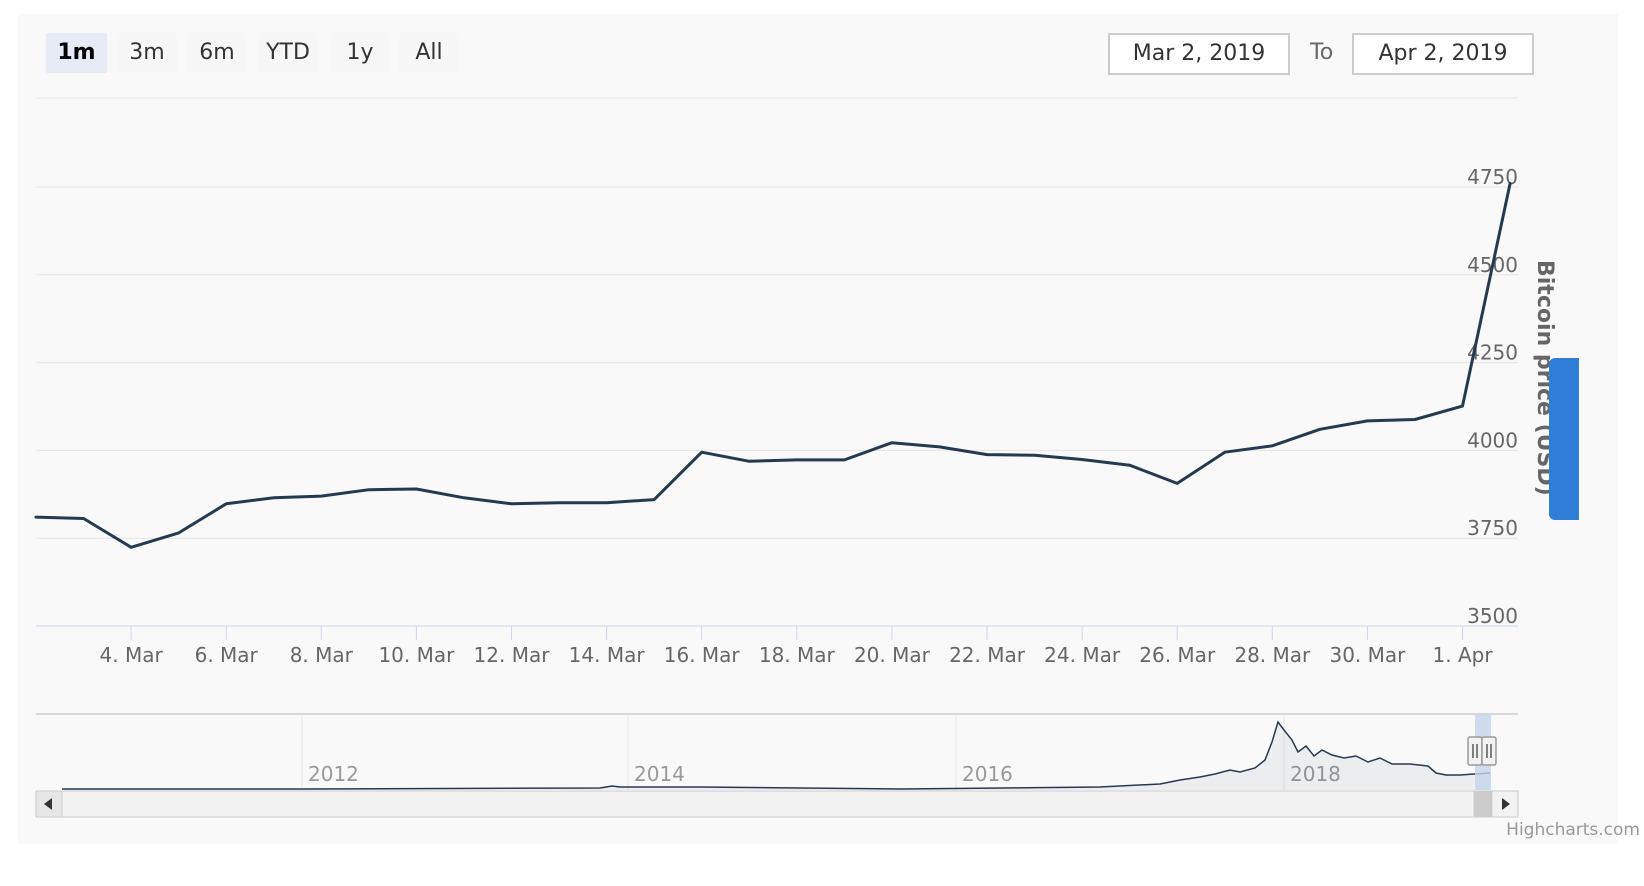  I want to click on navigator-area, so click(776, 756).